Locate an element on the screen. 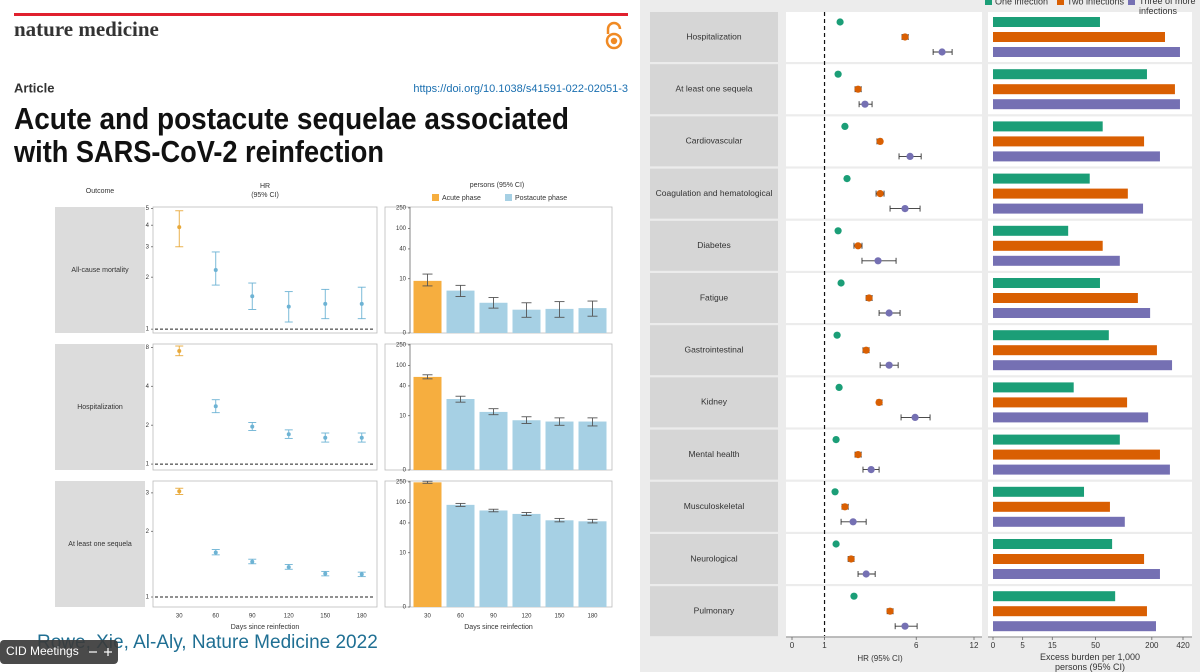 The image size is (1200, 672). x-tick-label: 90 is located at coordinates (252, 617).